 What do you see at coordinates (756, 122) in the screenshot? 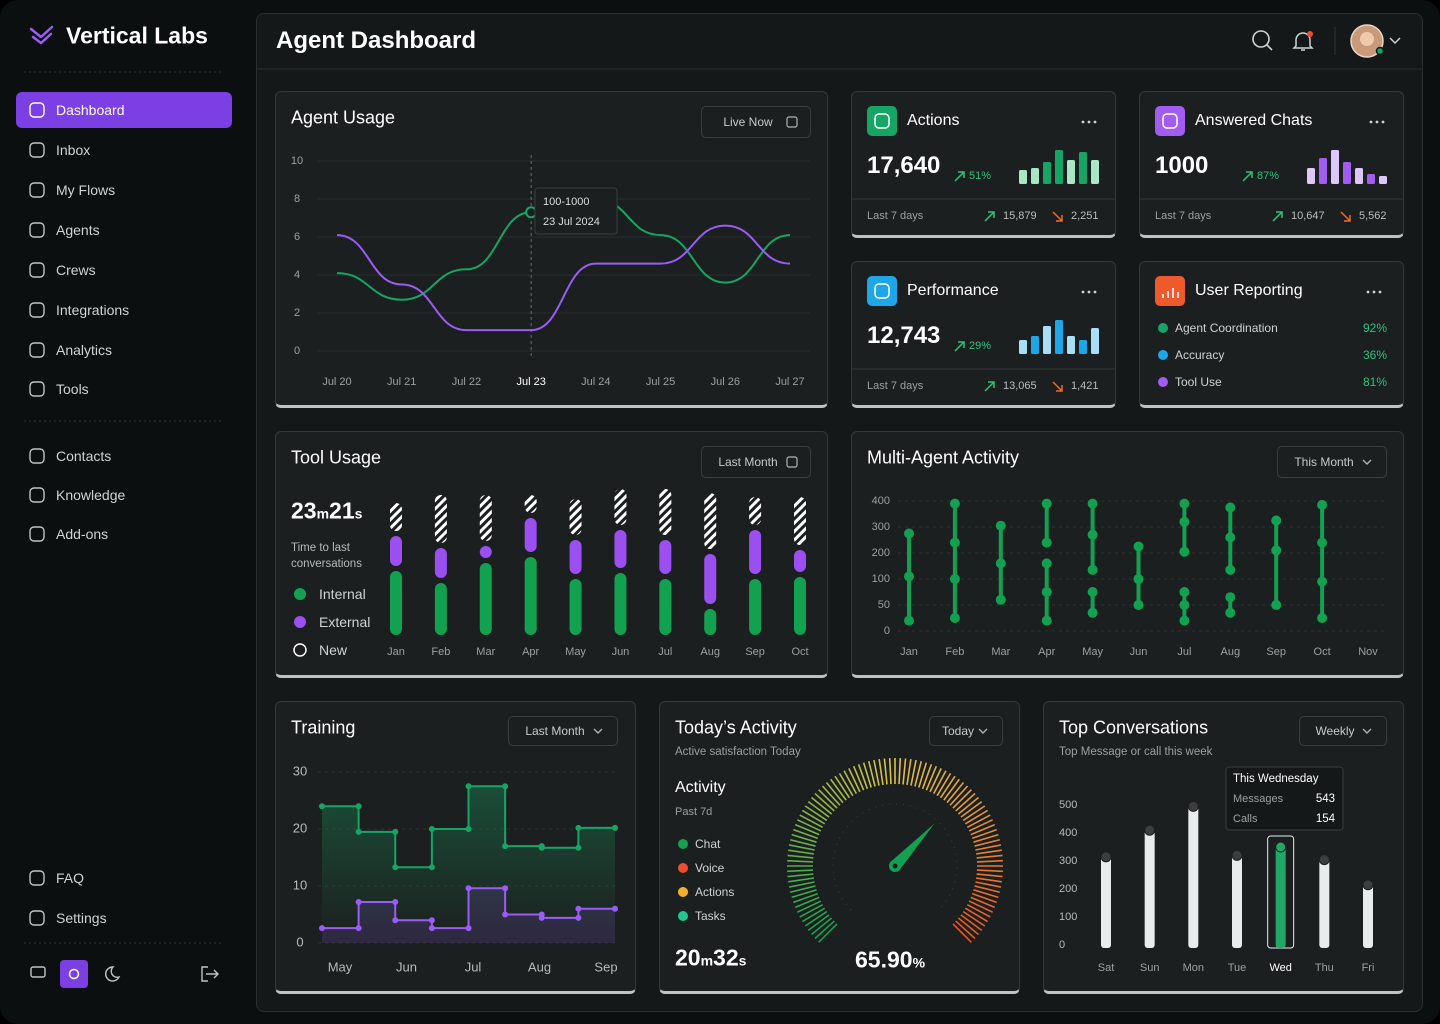
I see `dropdown-button: Live Now` at bounding box center [756, 122].